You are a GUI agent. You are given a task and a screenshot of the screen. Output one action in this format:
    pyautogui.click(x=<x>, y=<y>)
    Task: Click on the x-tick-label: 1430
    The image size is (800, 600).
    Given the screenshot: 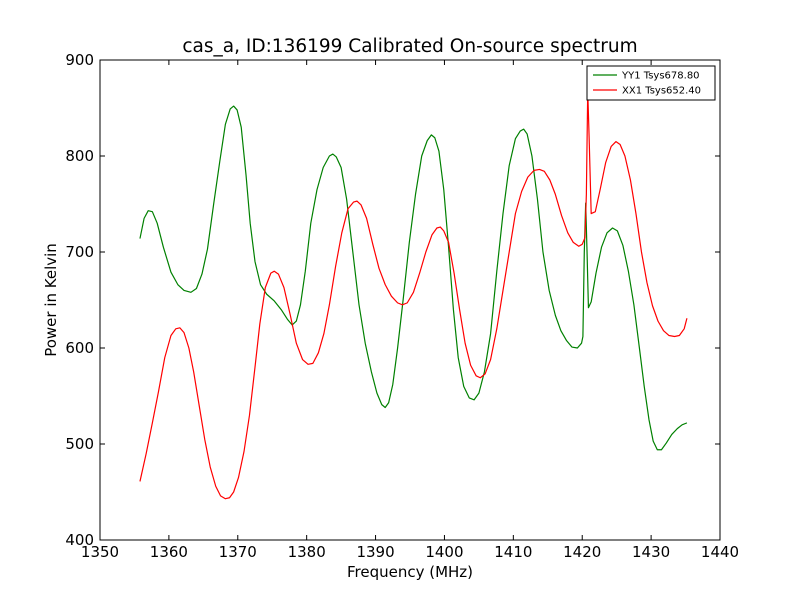 What is the action you would take?
    pyautogui.click(x=651, y=552)
    